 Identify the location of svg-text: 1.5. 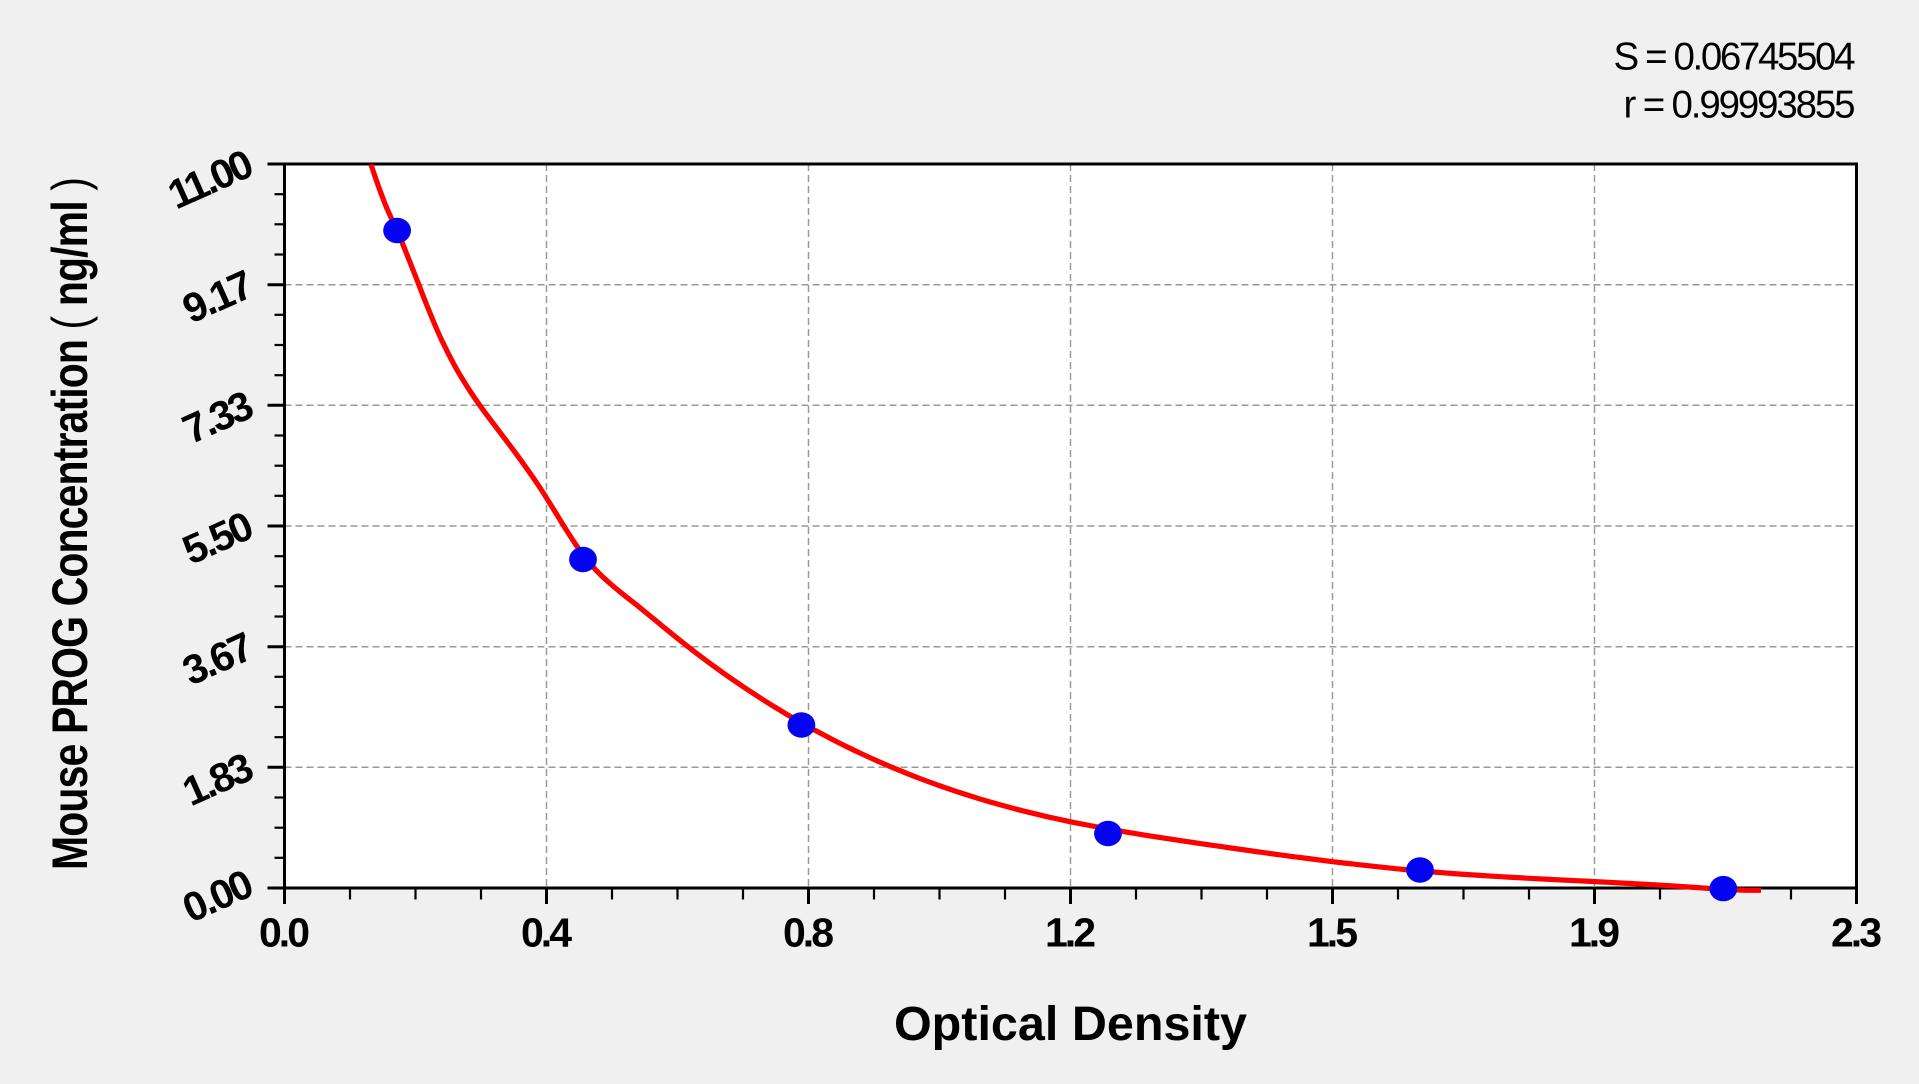
(1332, 933).